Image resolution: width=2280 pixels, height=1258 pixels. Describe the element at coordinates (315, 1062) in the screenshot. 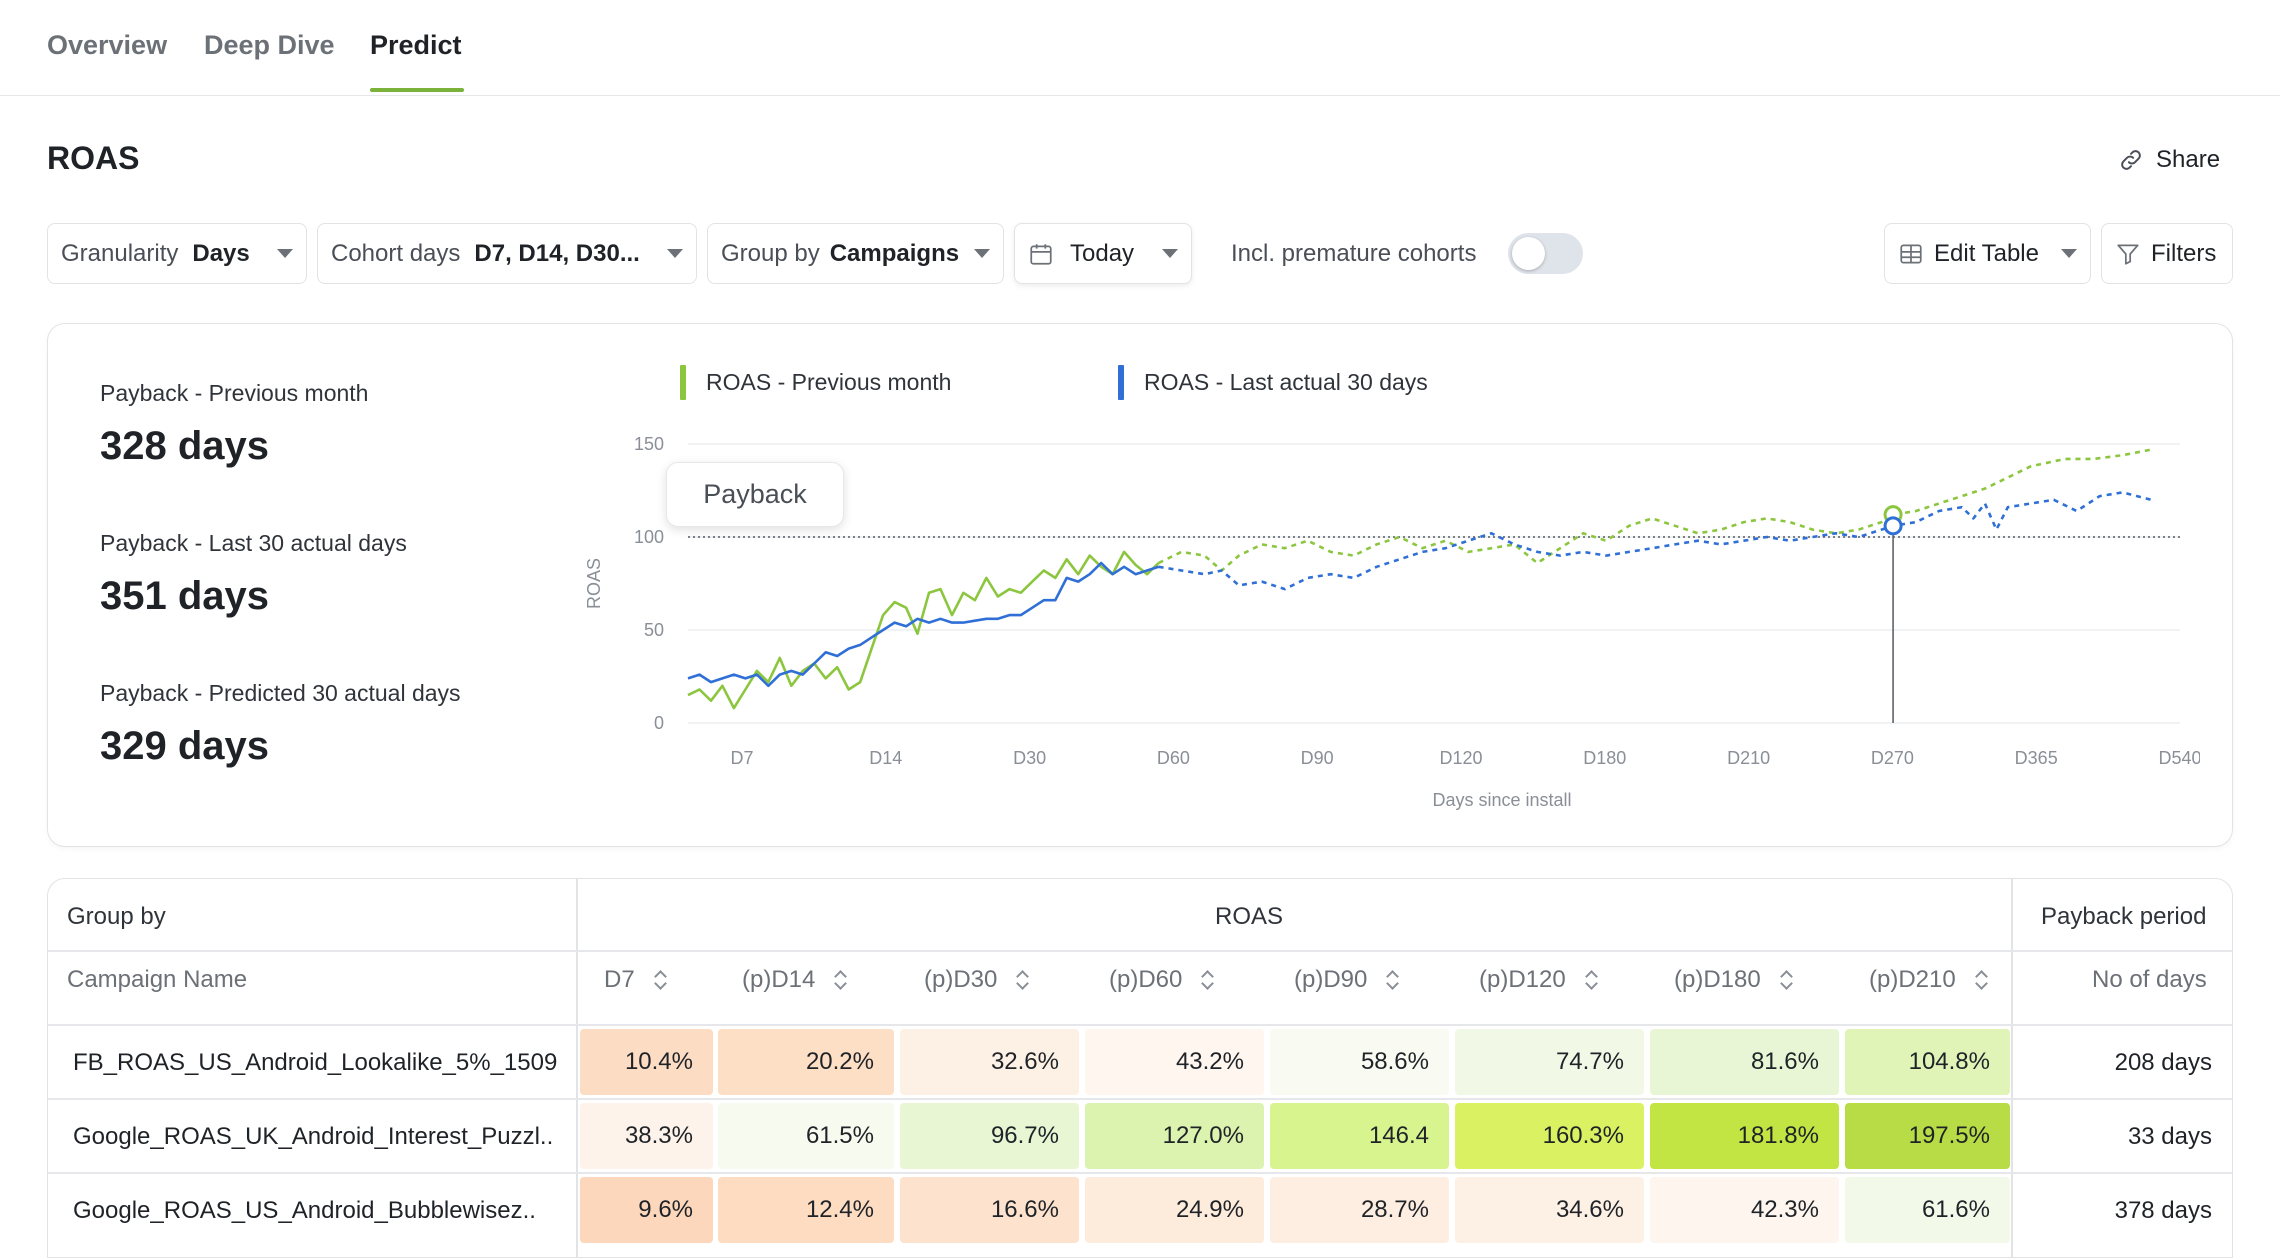

I see `campaign-name: FB_ROAS_US_Android_Lookalike_5%_1509` at that location.